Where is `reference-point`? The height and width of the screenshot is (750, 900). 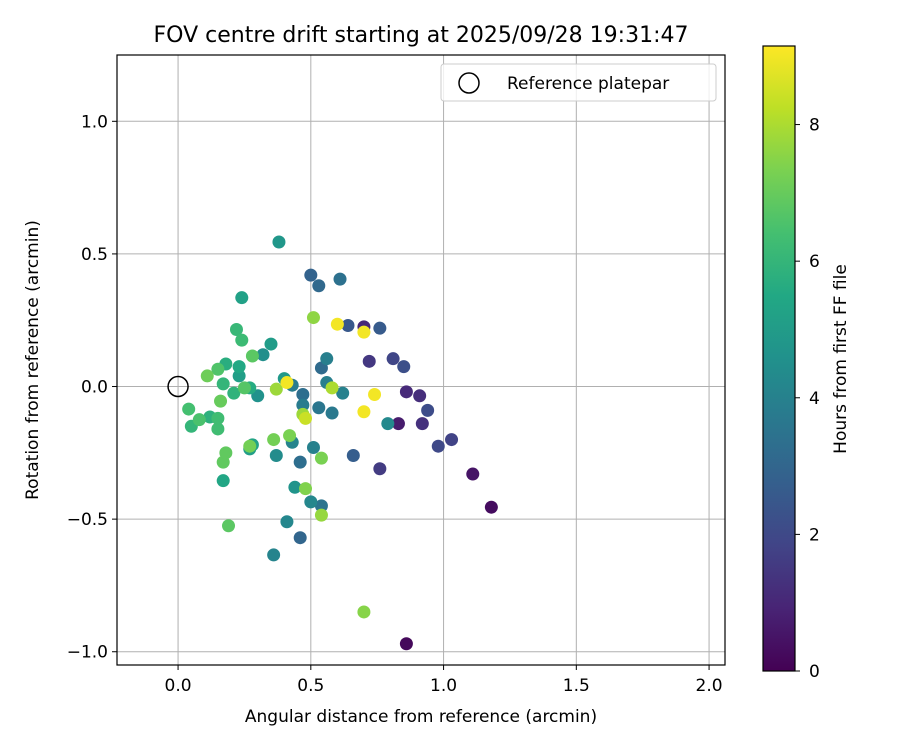 reference-point is located at coordinates (178, 386).